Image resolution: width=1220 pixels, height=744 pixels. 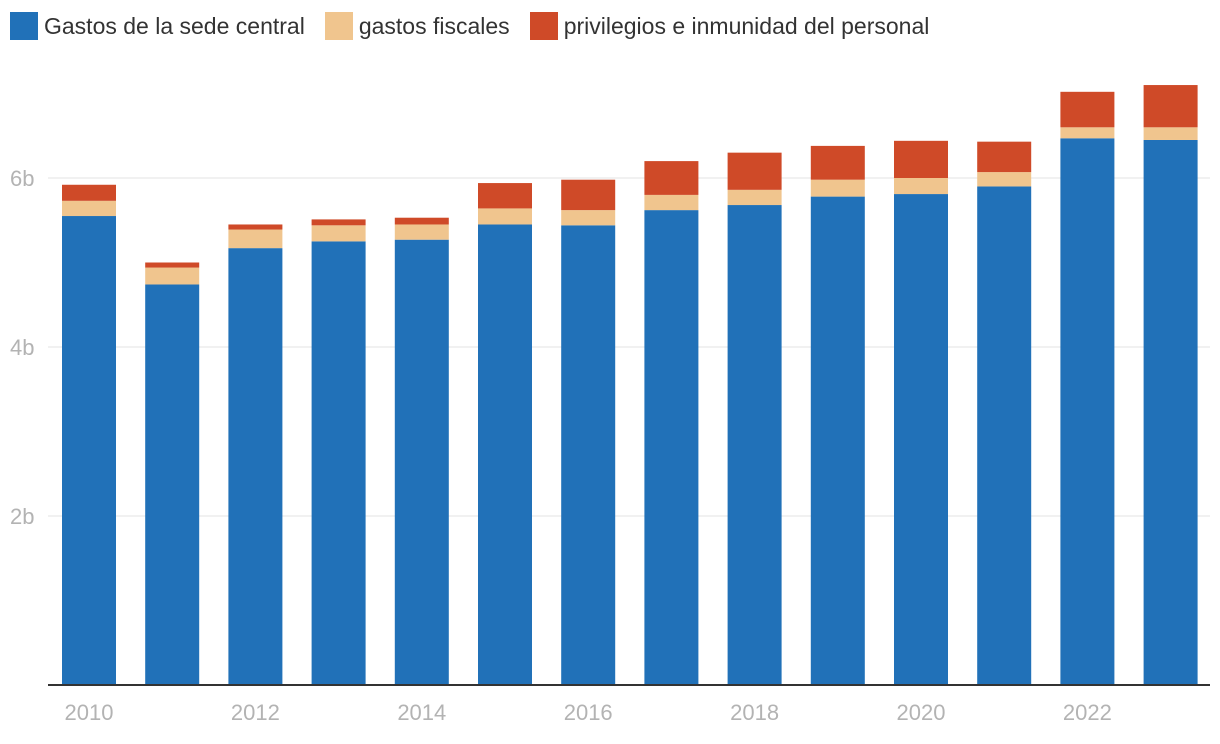 I want to click on x-tick-label-2022: 2022, so click(x=1087, y=712).